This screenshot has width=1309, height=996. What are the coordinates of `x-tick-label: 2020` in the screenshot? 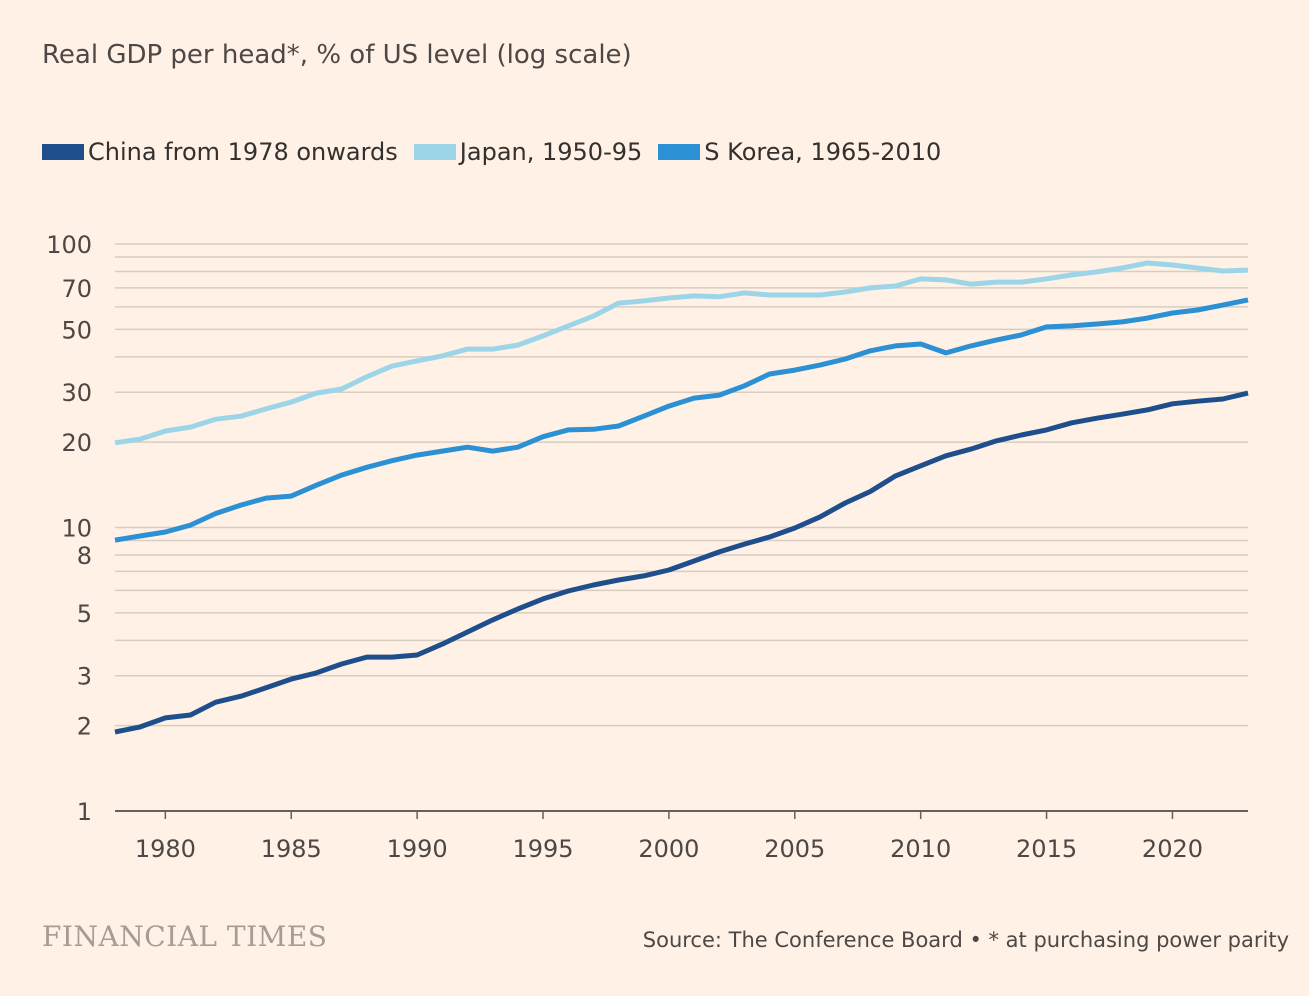 It's located at (1172, 849).